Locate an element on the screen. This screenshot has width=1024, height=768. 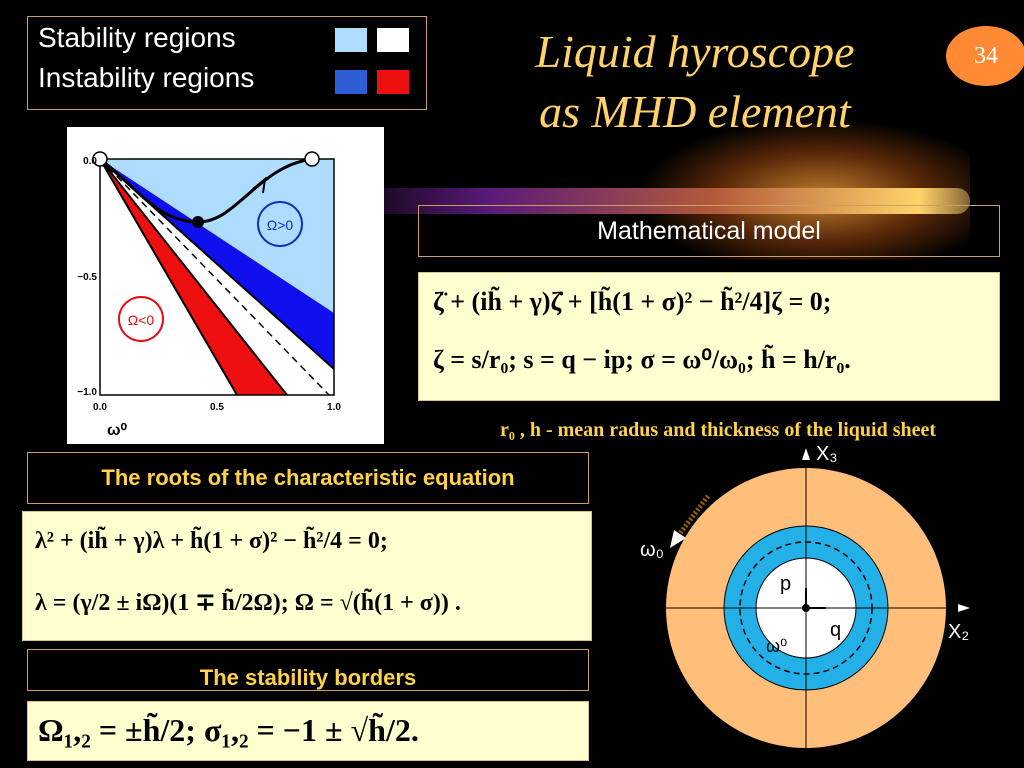
slide-title: Liquid hyroscope as MHD element is located at coordinates (695, 82).